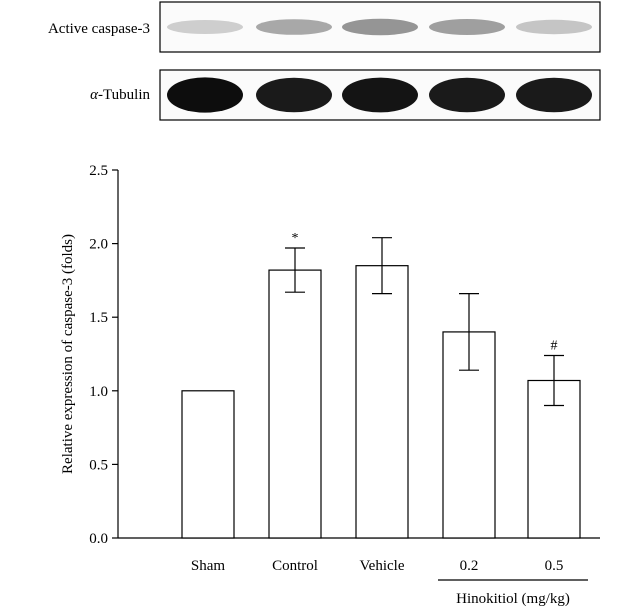 Image resolution: width=636 pixels, height=610 pixels. I want to click on blot-bands-caspase3, so click(379, 27).